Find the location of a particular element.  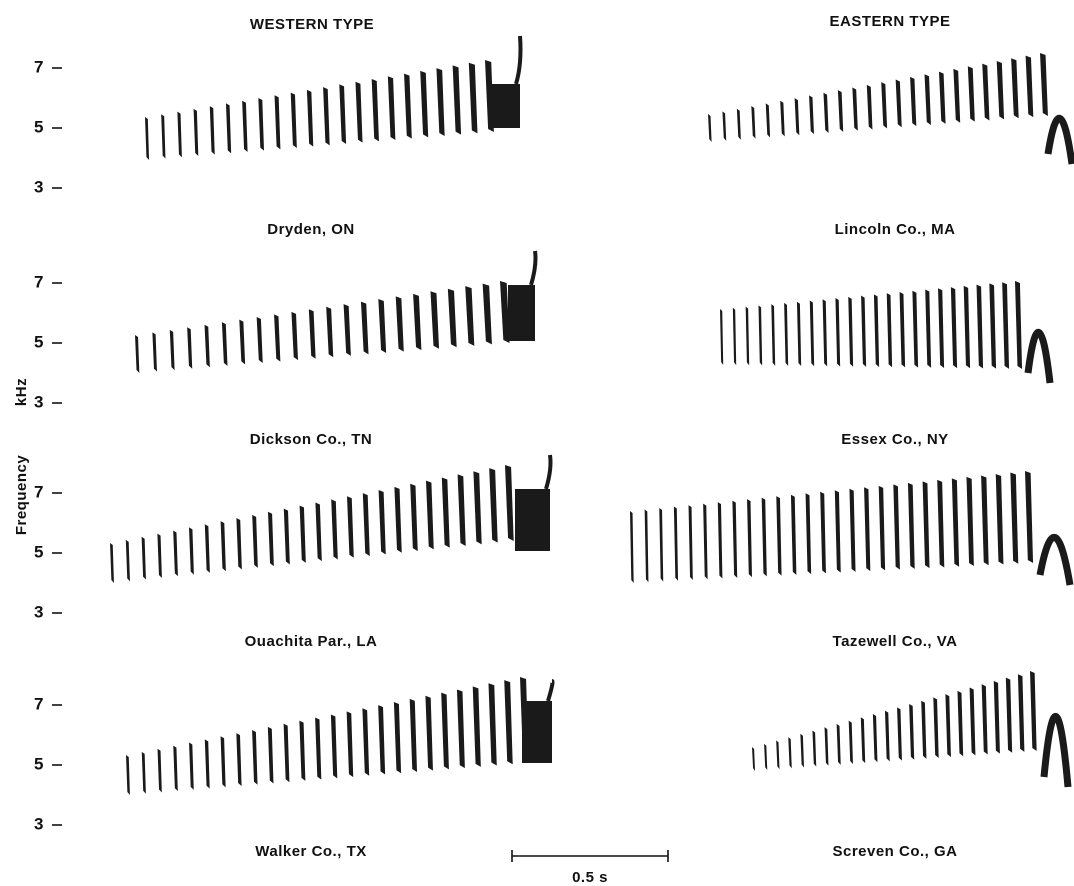

panel-label: Tazewell Co., VA is located at coordinates (895, 641).